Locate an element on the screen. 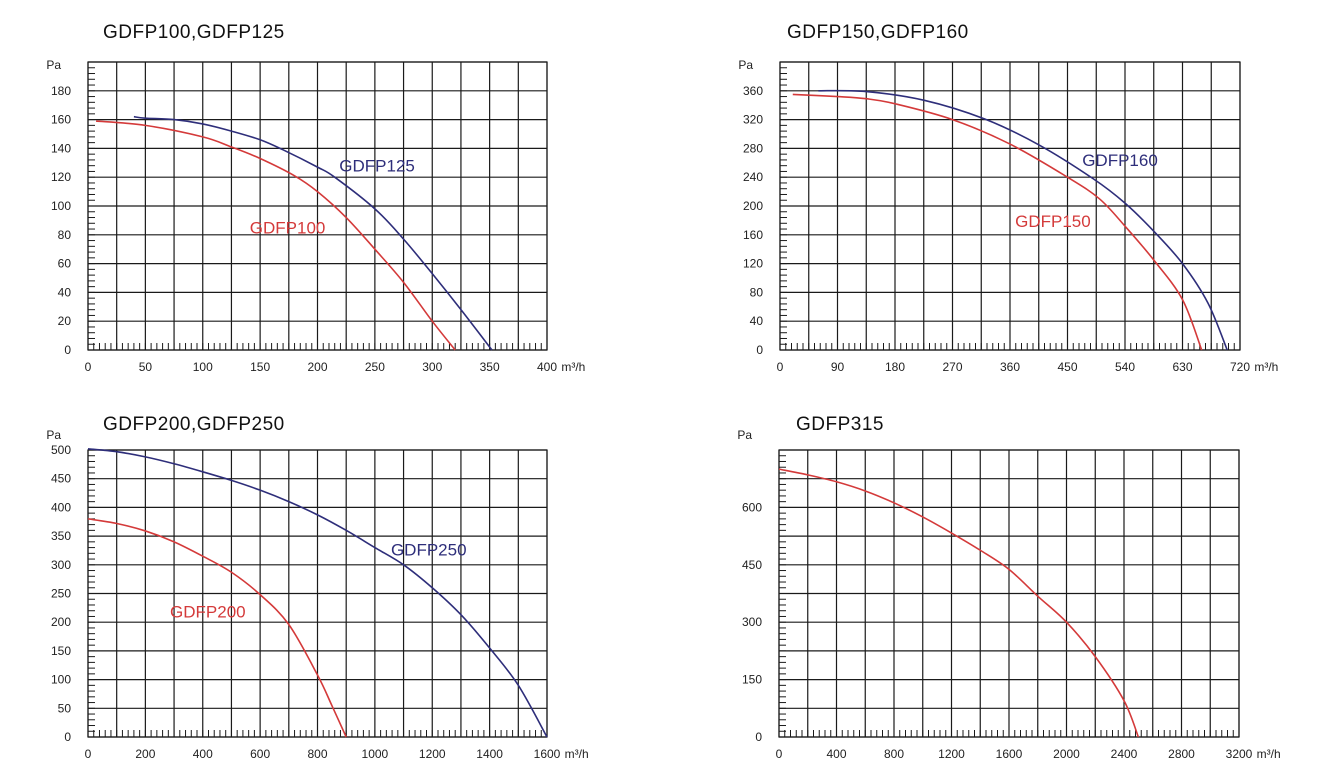 This screenshot has width=1323, height=779. y-tick-label: 280 is located at coordinates (753, 148).